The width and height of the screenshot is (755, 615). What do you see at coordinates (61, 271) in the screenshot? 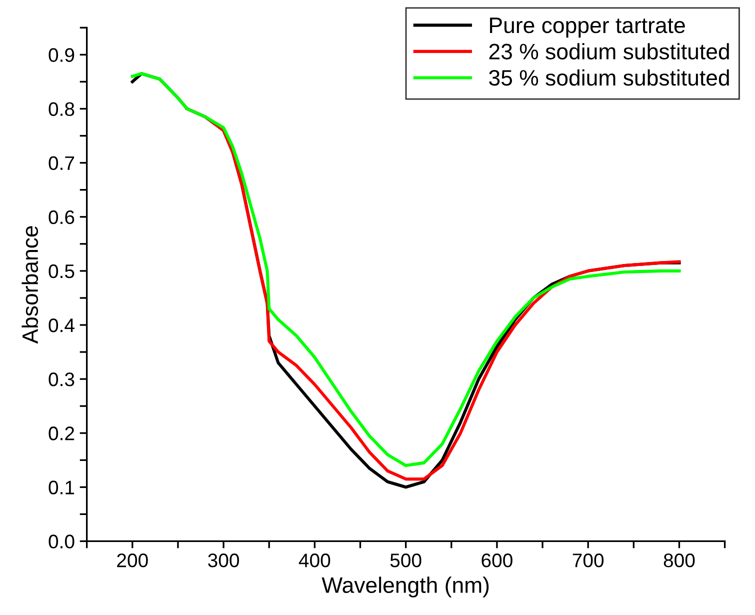
I see `y-tick-label: 0.5` at bounding box center [61, 271].